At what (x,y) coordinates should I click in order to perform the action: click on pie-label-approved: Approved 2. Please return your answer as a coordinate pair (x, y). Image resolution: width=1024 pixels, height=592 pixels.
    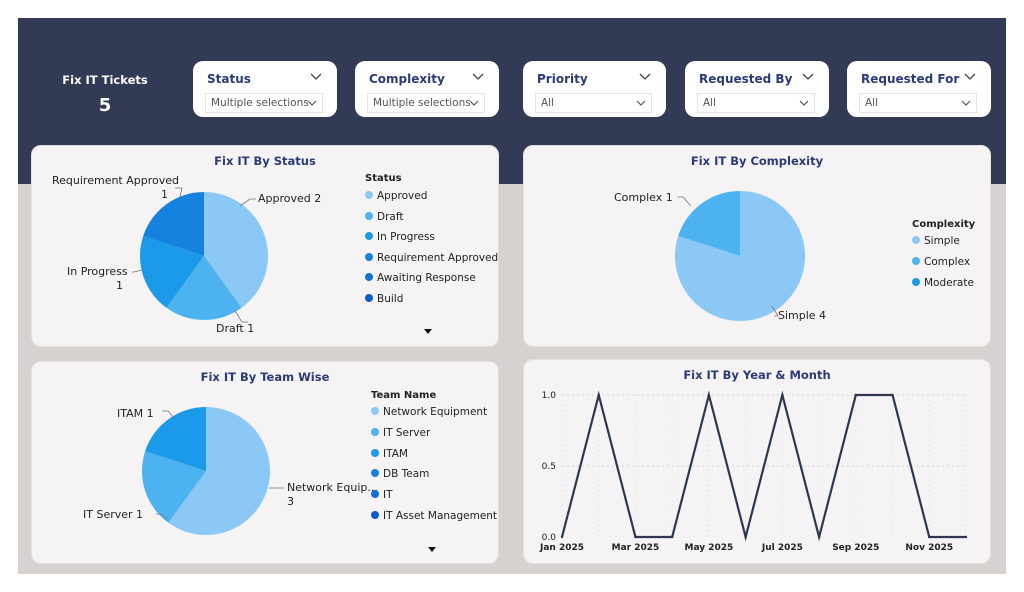
    Looking at the image, I should click on (289, 198).